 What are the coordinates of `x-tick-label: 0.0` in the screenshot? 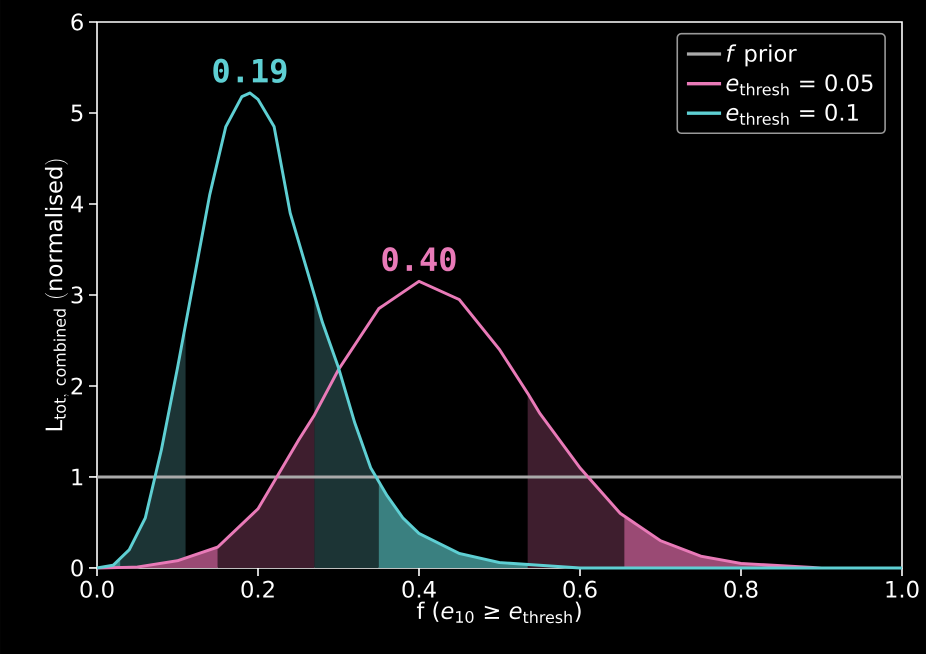 It's located at (97, 589).